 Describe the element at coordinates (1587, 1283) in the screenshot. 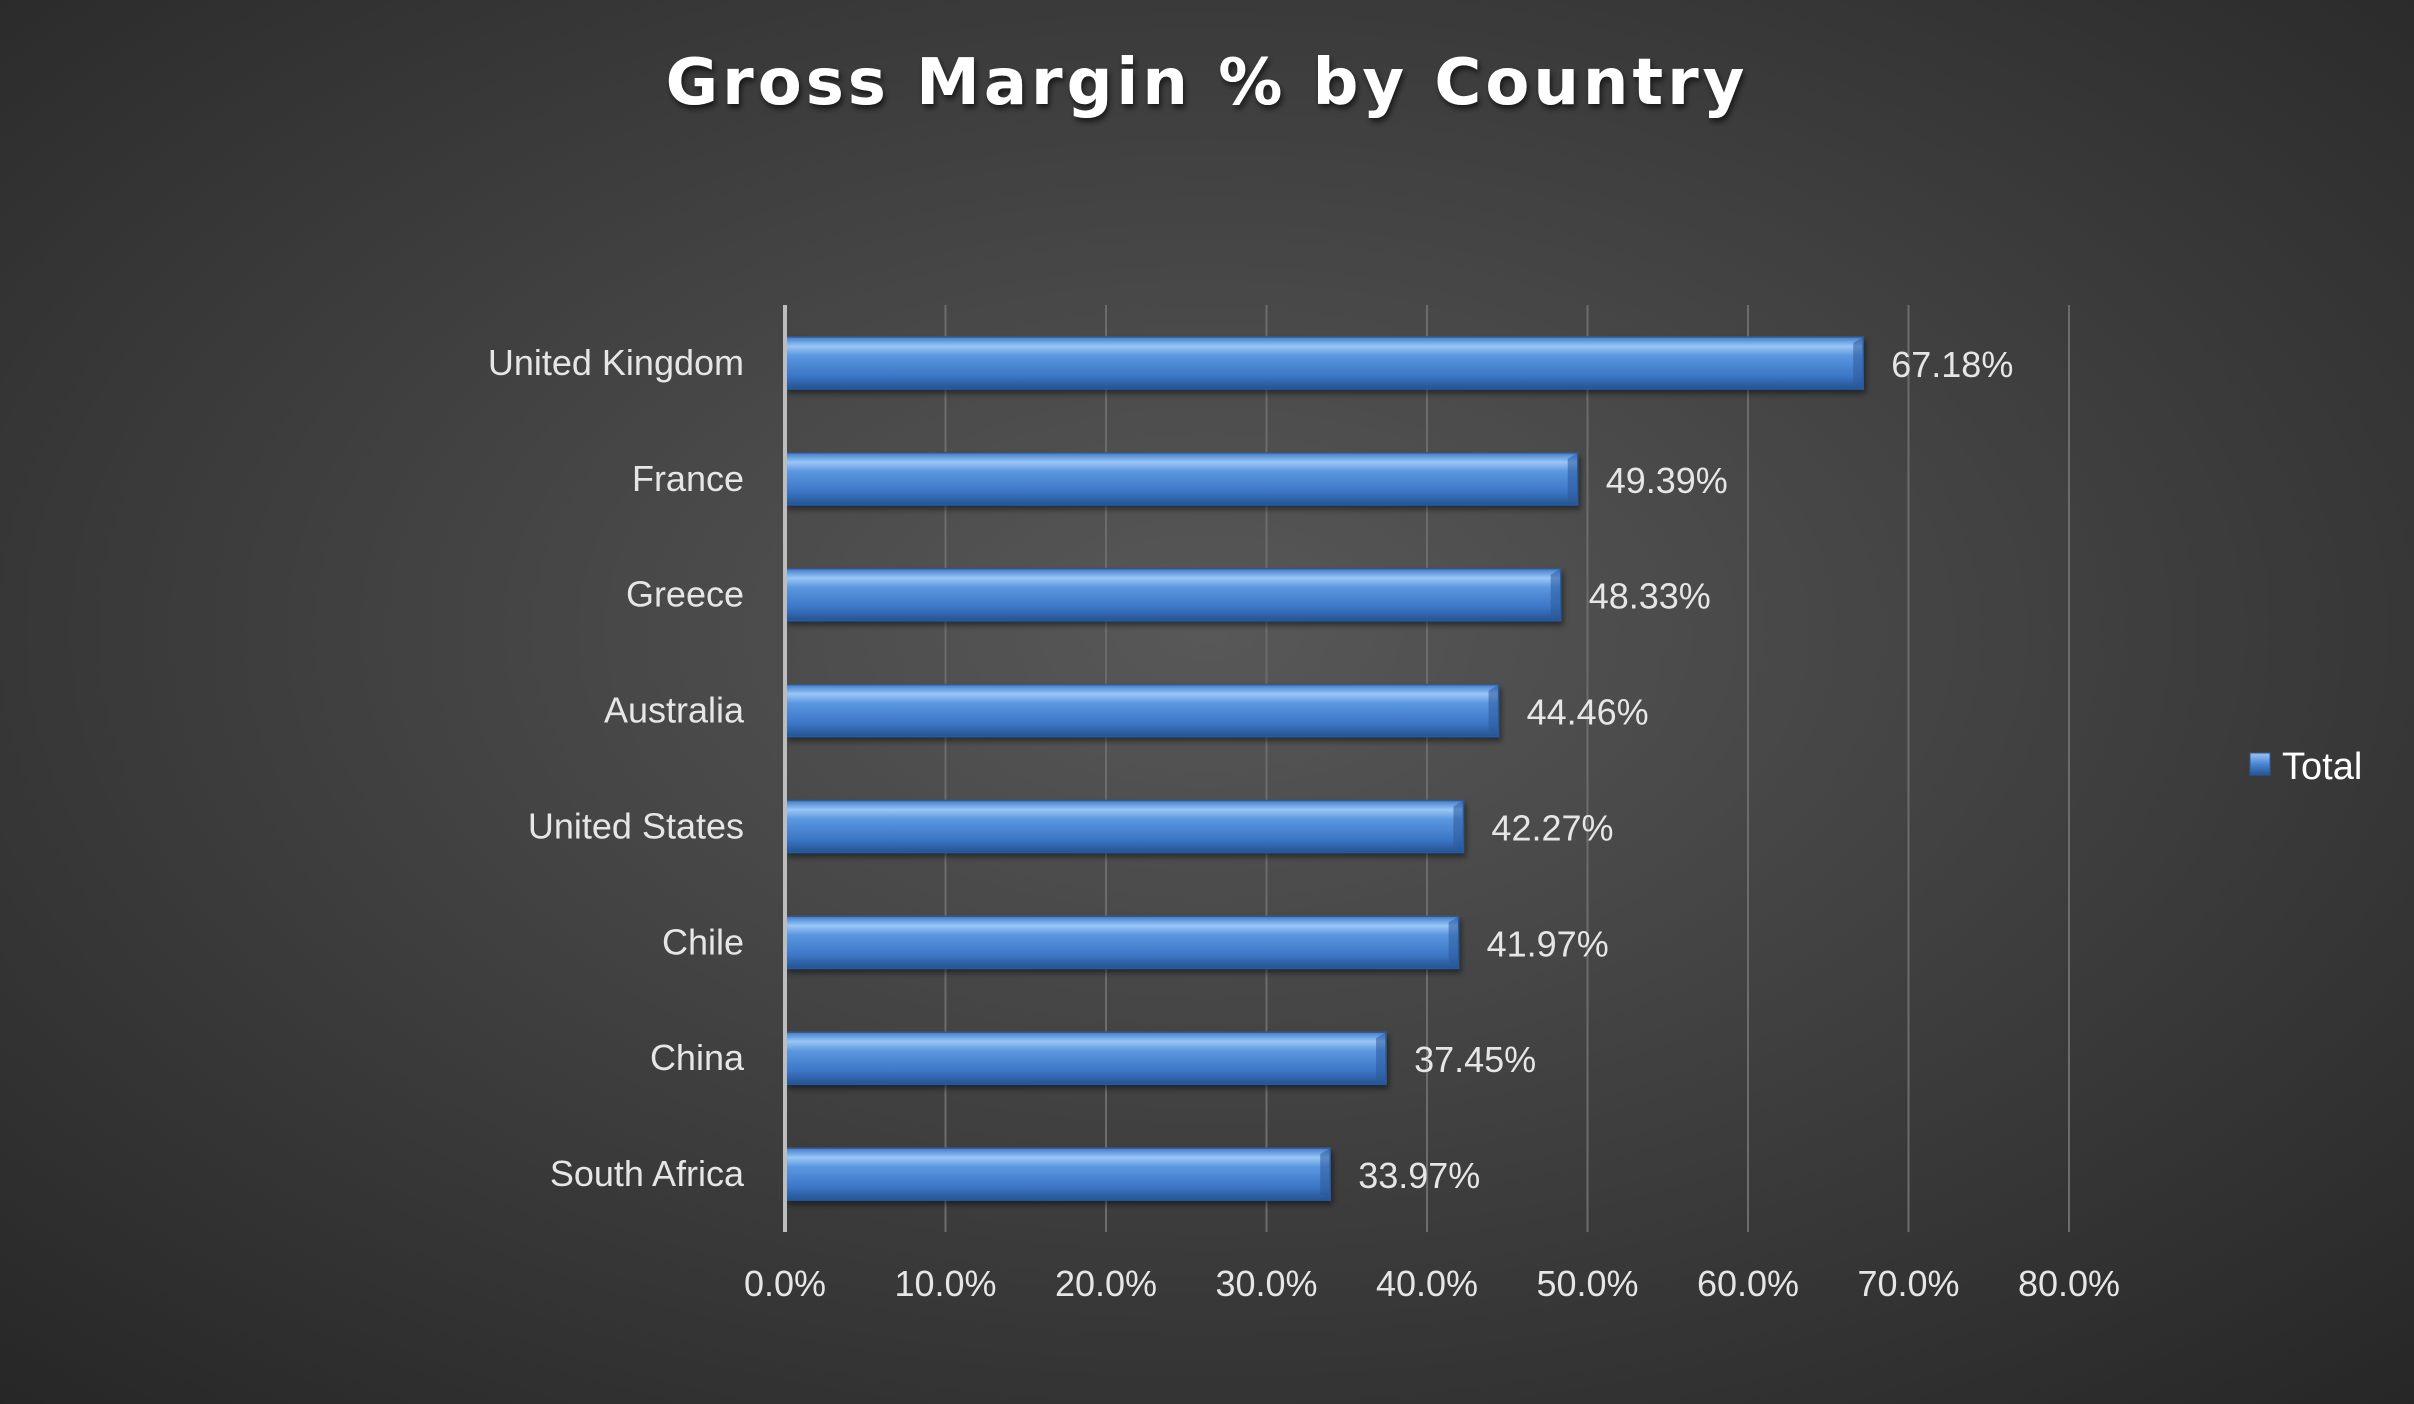

I see `x-tick-label: 50.0%` at that location.